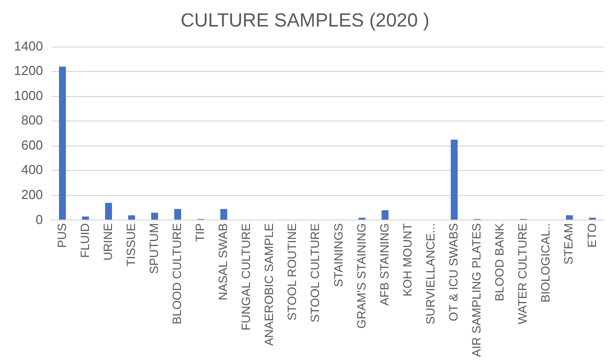 This screenshot has width=614, height=364. I want to click on x-tick-label: BLOOD CULTURE, so click(177, 273).